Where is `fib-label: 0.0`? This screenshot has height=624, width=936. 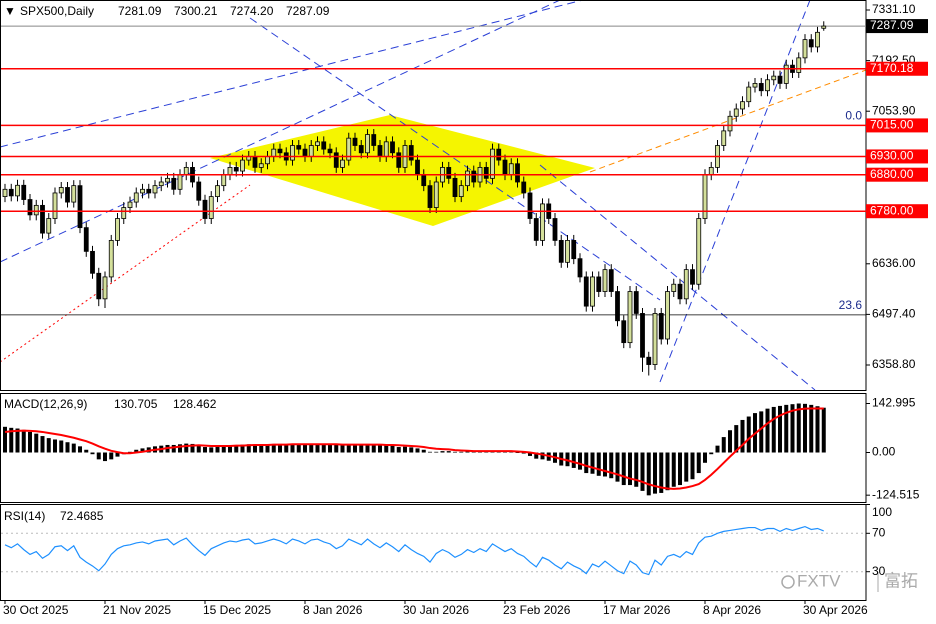 fib-label: 0.0 is located at coordinates (853, 116).